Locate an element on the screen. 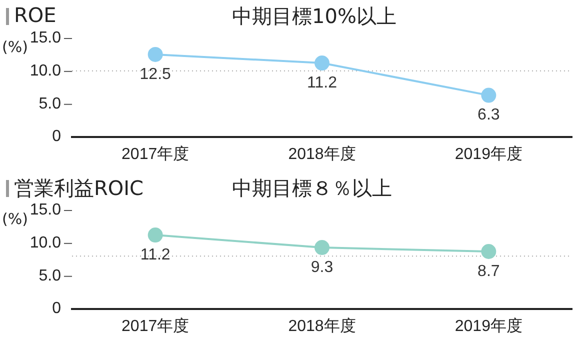  data-label: 12.5 is located at coordinates (156, 74).